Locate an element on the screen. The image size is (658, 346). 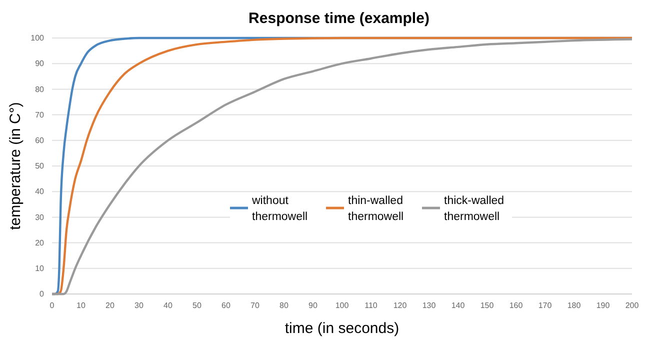
y-tick-label: 60 is located at coordinates (40, 140).